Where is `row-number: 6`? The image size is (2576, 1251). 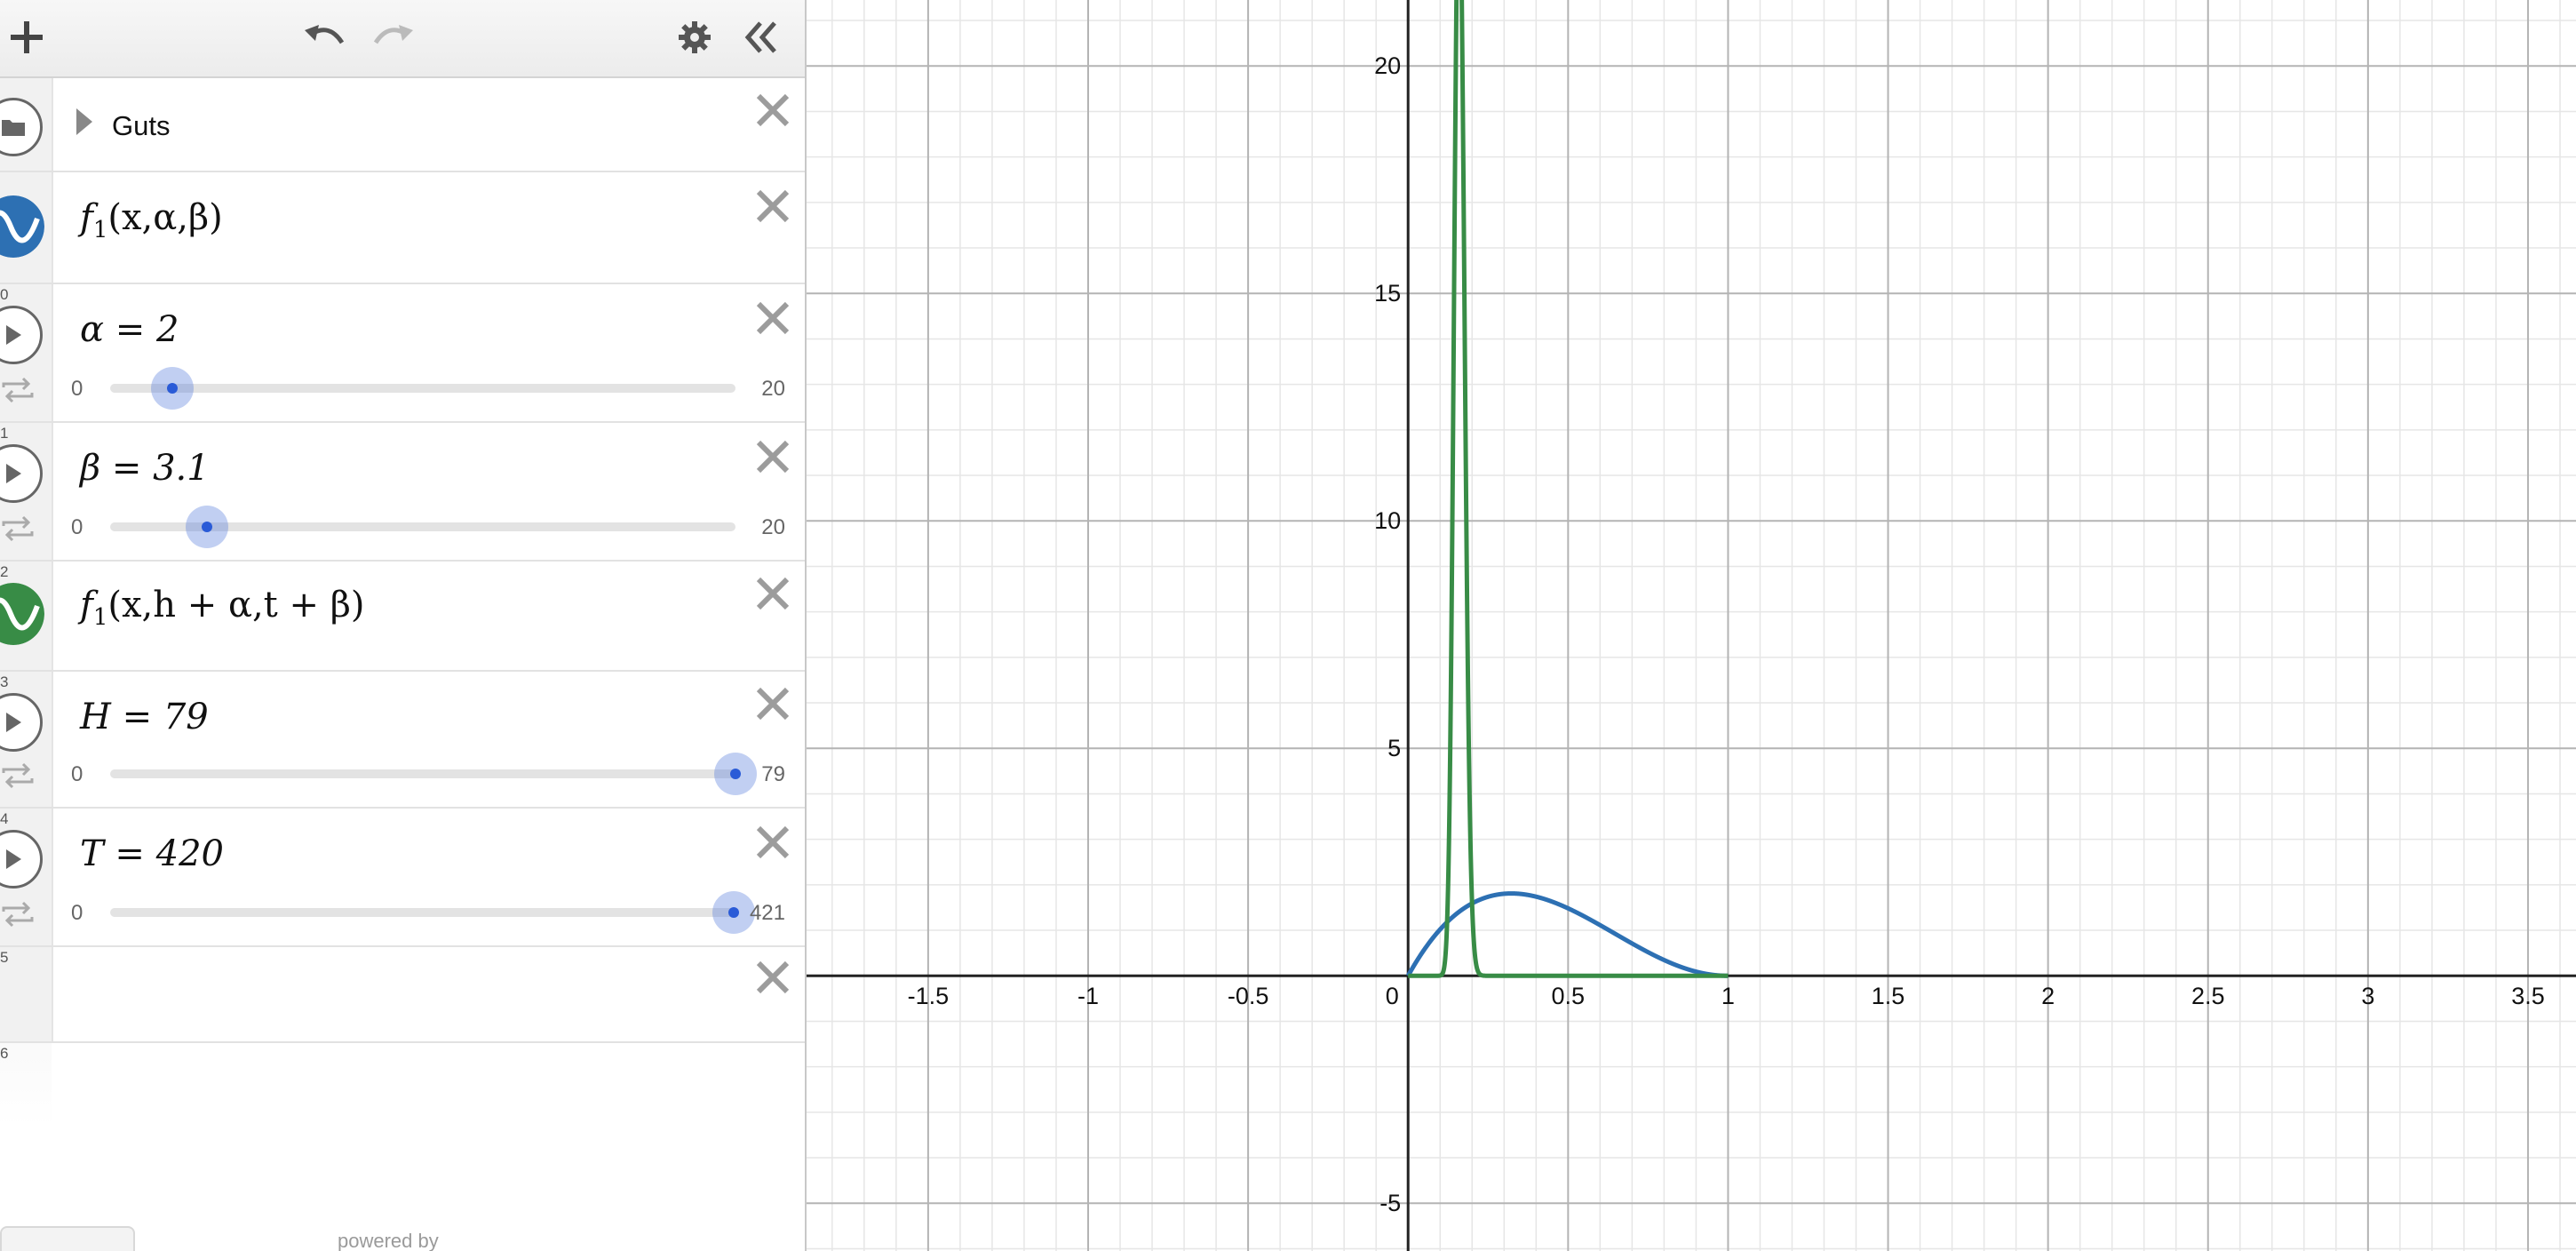
row-number: 6 is located at coordinates (4, 1054).